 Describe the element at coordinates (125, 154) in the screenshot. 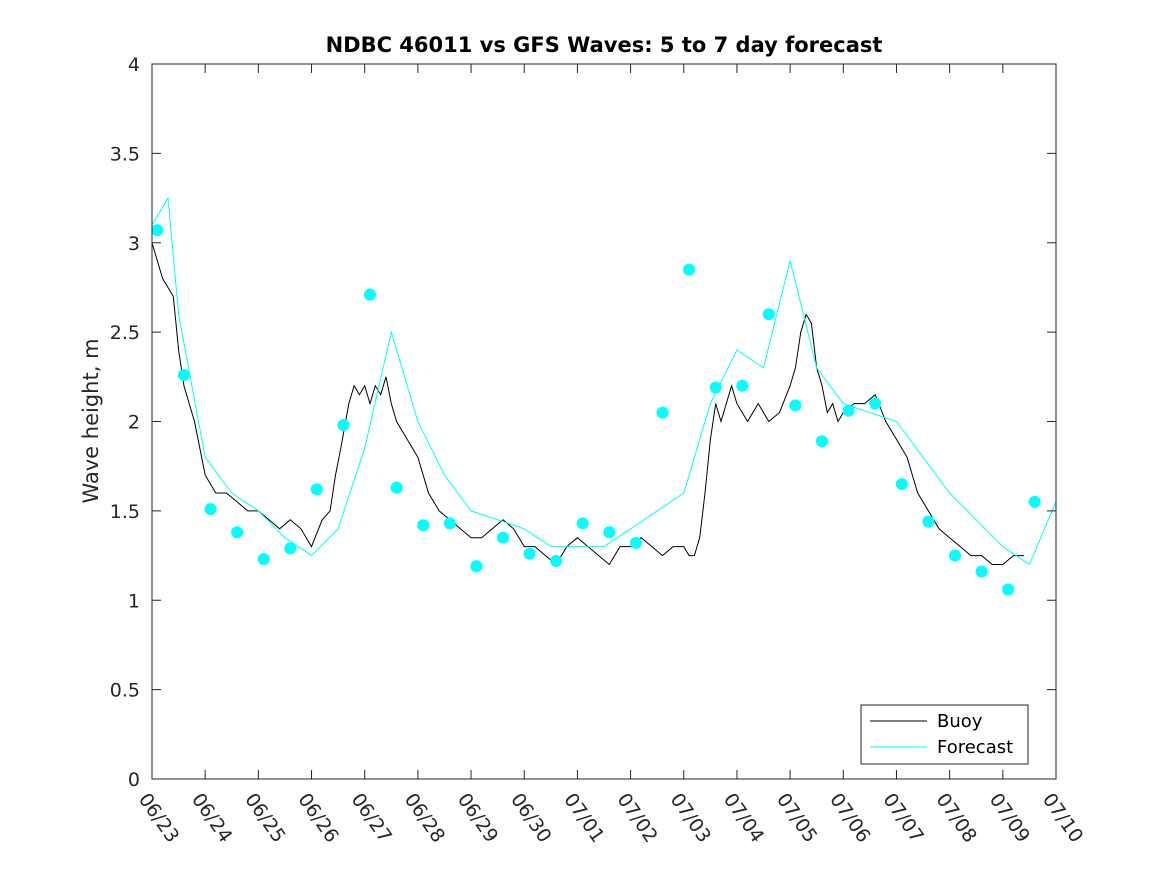

I see `y-tick-label: 3.5` at that location.